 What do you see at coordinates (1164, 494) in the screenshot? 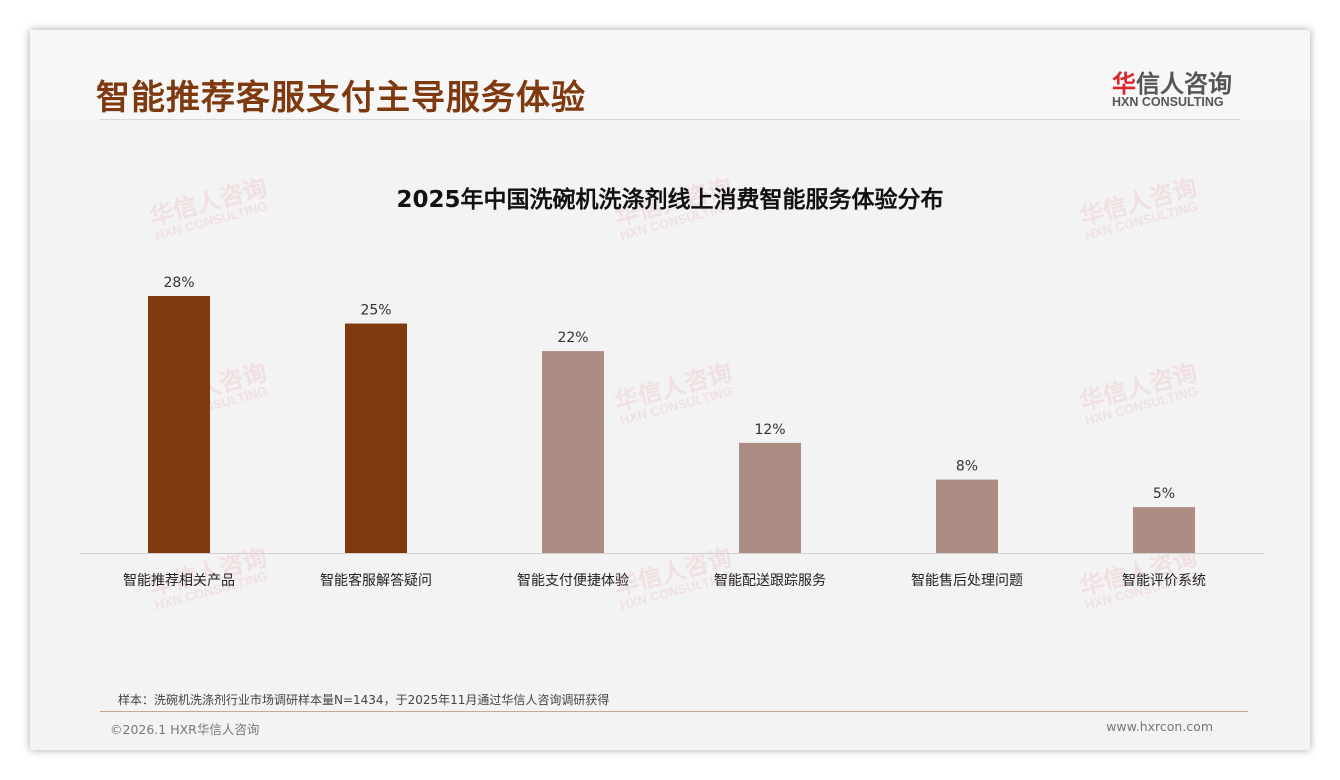
I see `data-label: 5%` at bounding box center [1164, 494].